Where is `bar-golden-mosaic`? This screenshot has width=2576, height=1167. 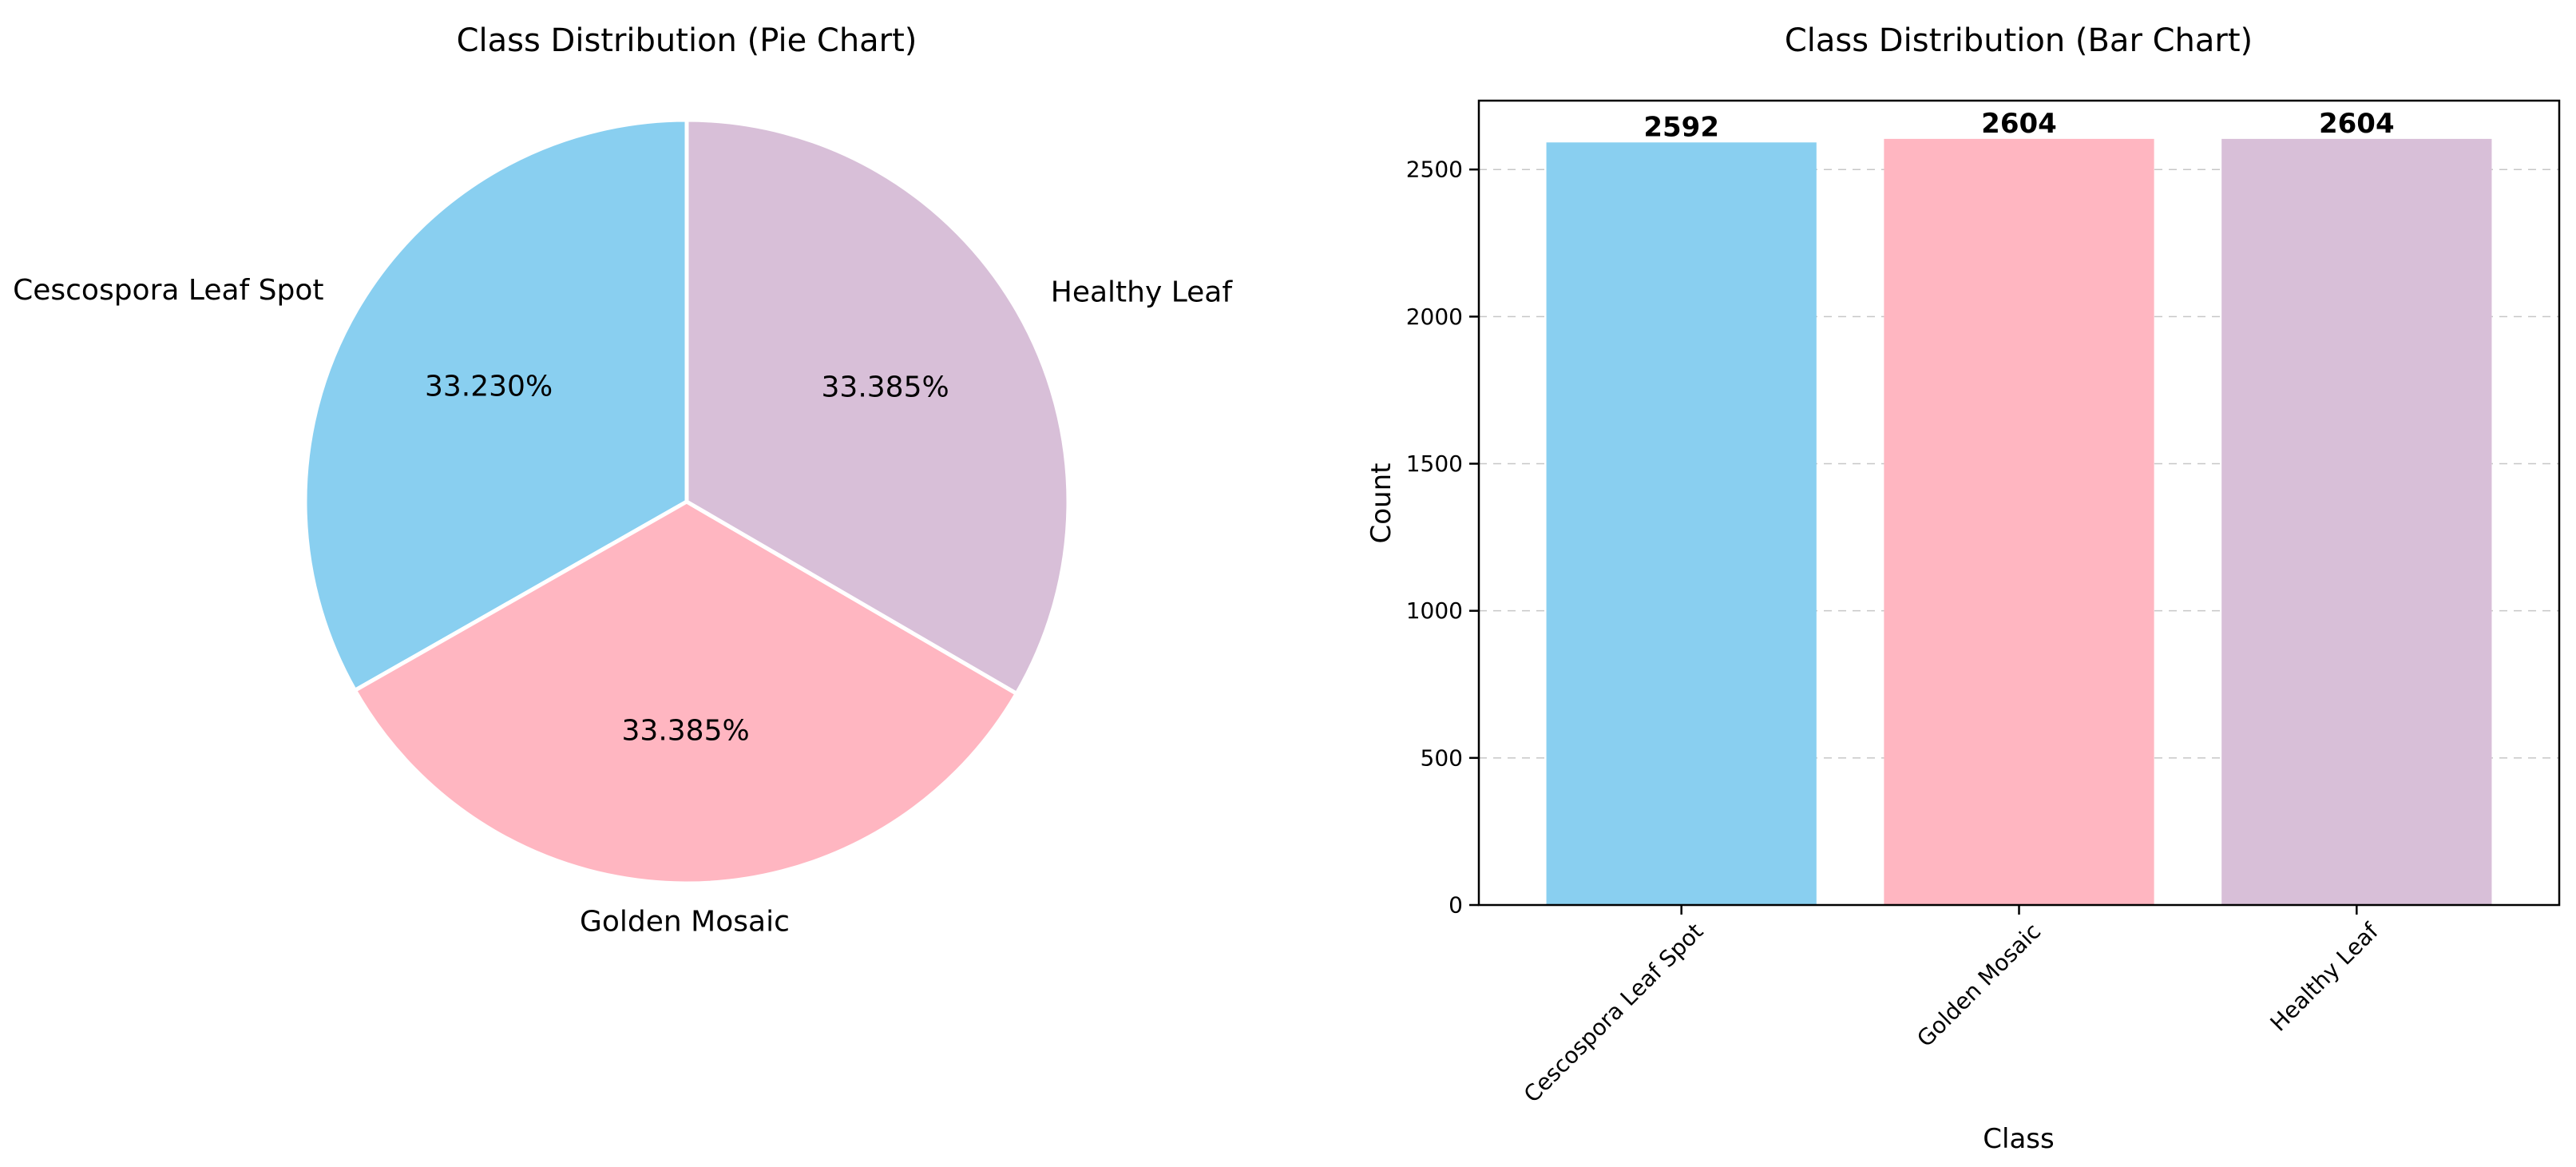
bar-golden-mosaic is located at coordinates (2019, 522).